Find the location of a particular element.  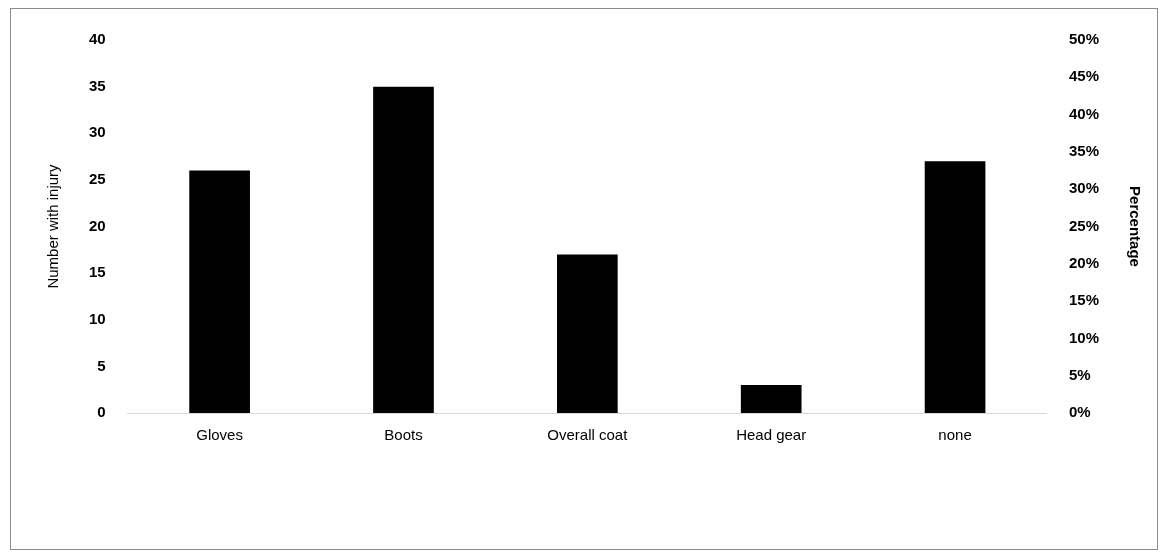

y2-tick-label: 50% is located at coordinates (1084, 39).